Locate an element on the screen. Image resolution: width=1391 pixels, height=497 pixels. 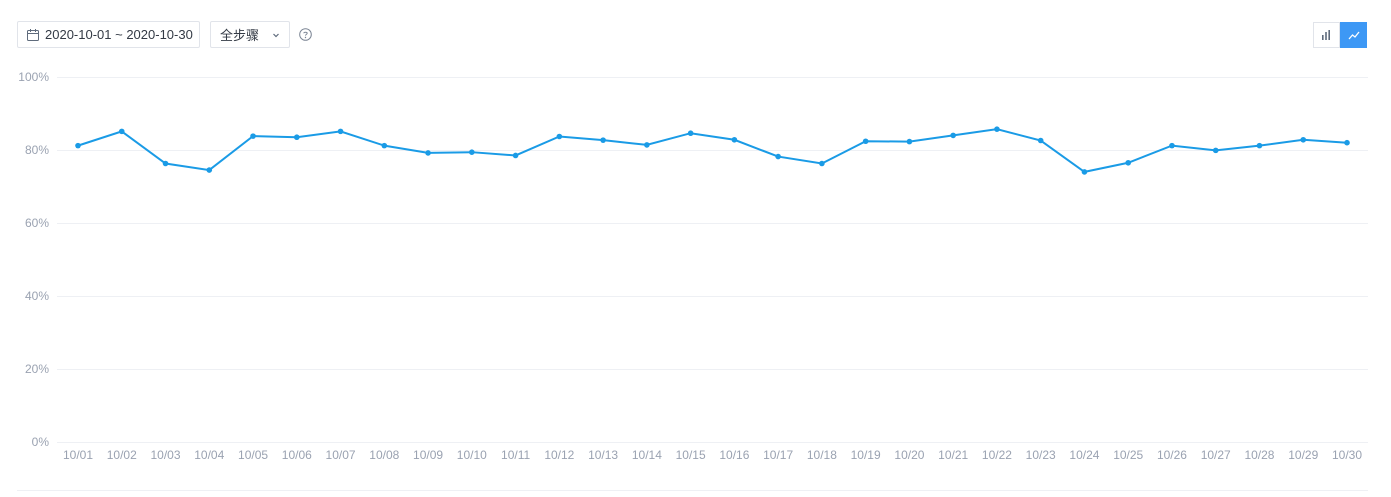
x-tick-label: 10/23 is located at coordinates (1041, 455).